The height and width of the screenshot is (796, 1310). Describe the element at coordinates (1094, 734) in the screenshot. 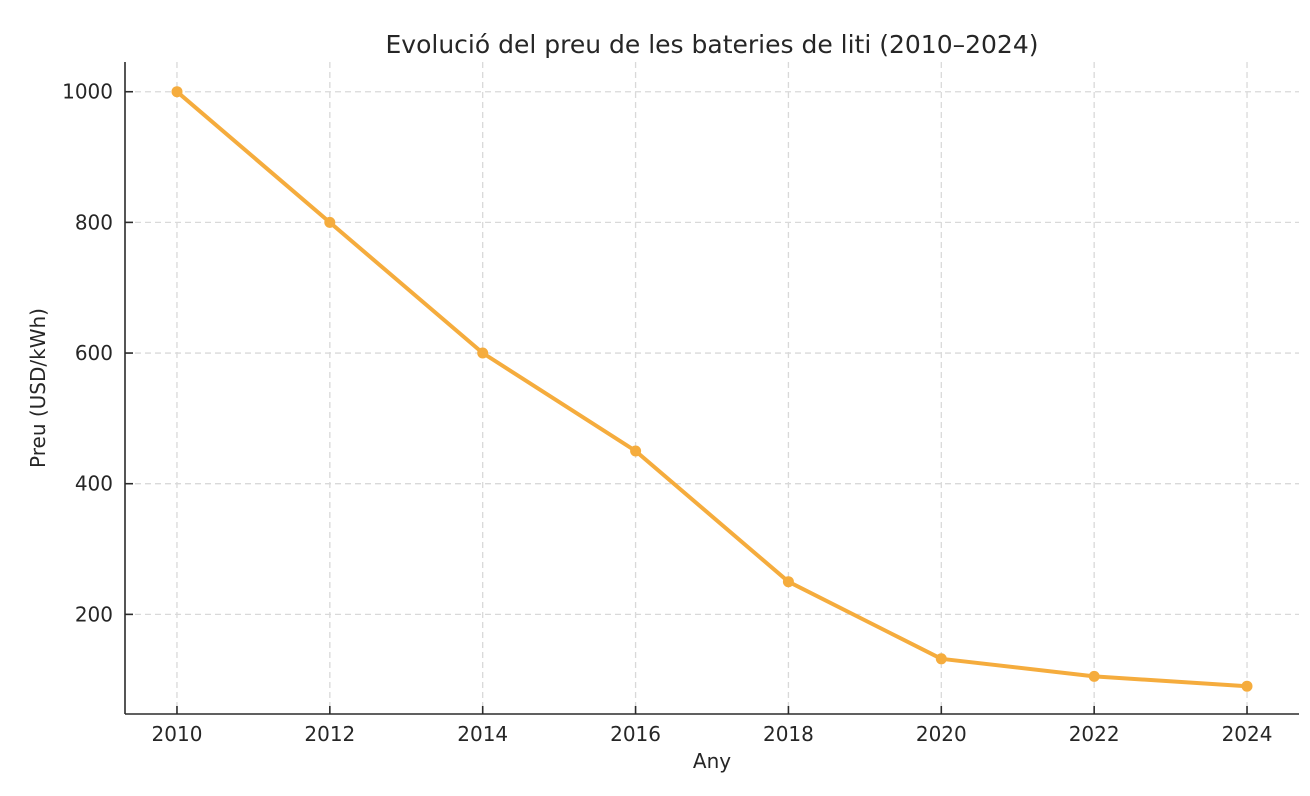

I see `x-tick-label: 2022` at that location.